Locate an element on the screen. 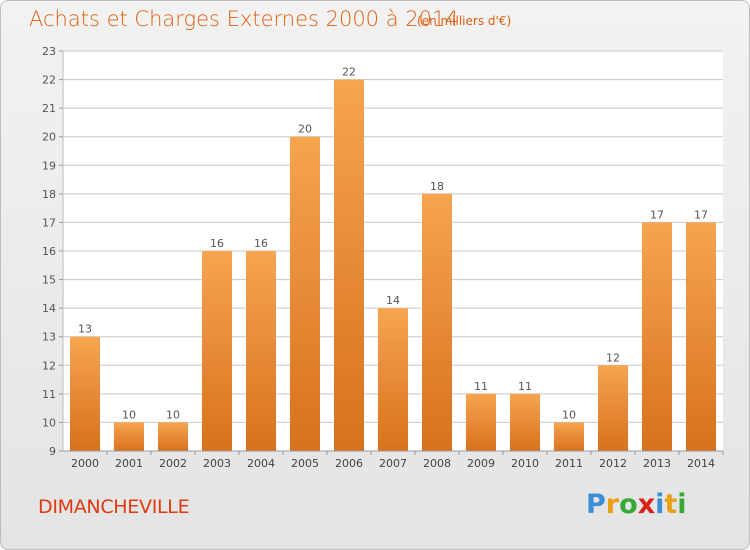  bar-2012 is located at coordinates (613, 408).